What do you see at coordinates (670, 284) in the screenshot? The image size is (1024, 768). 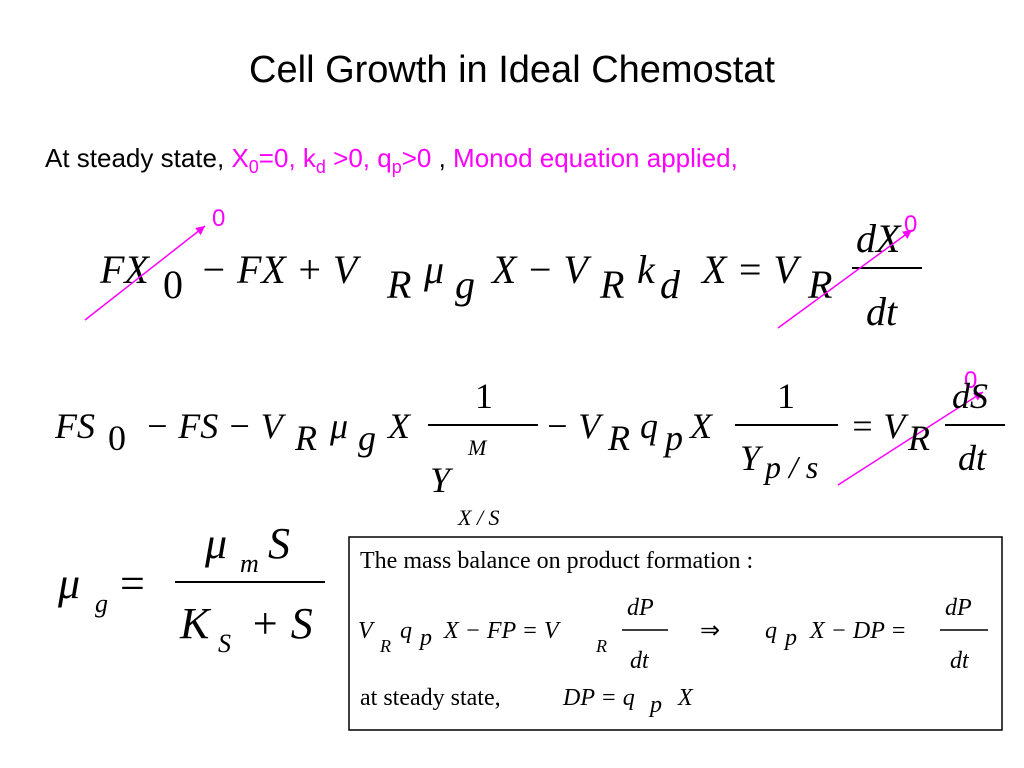 I see `eq-sub: d` at bounding box center [670, 284].